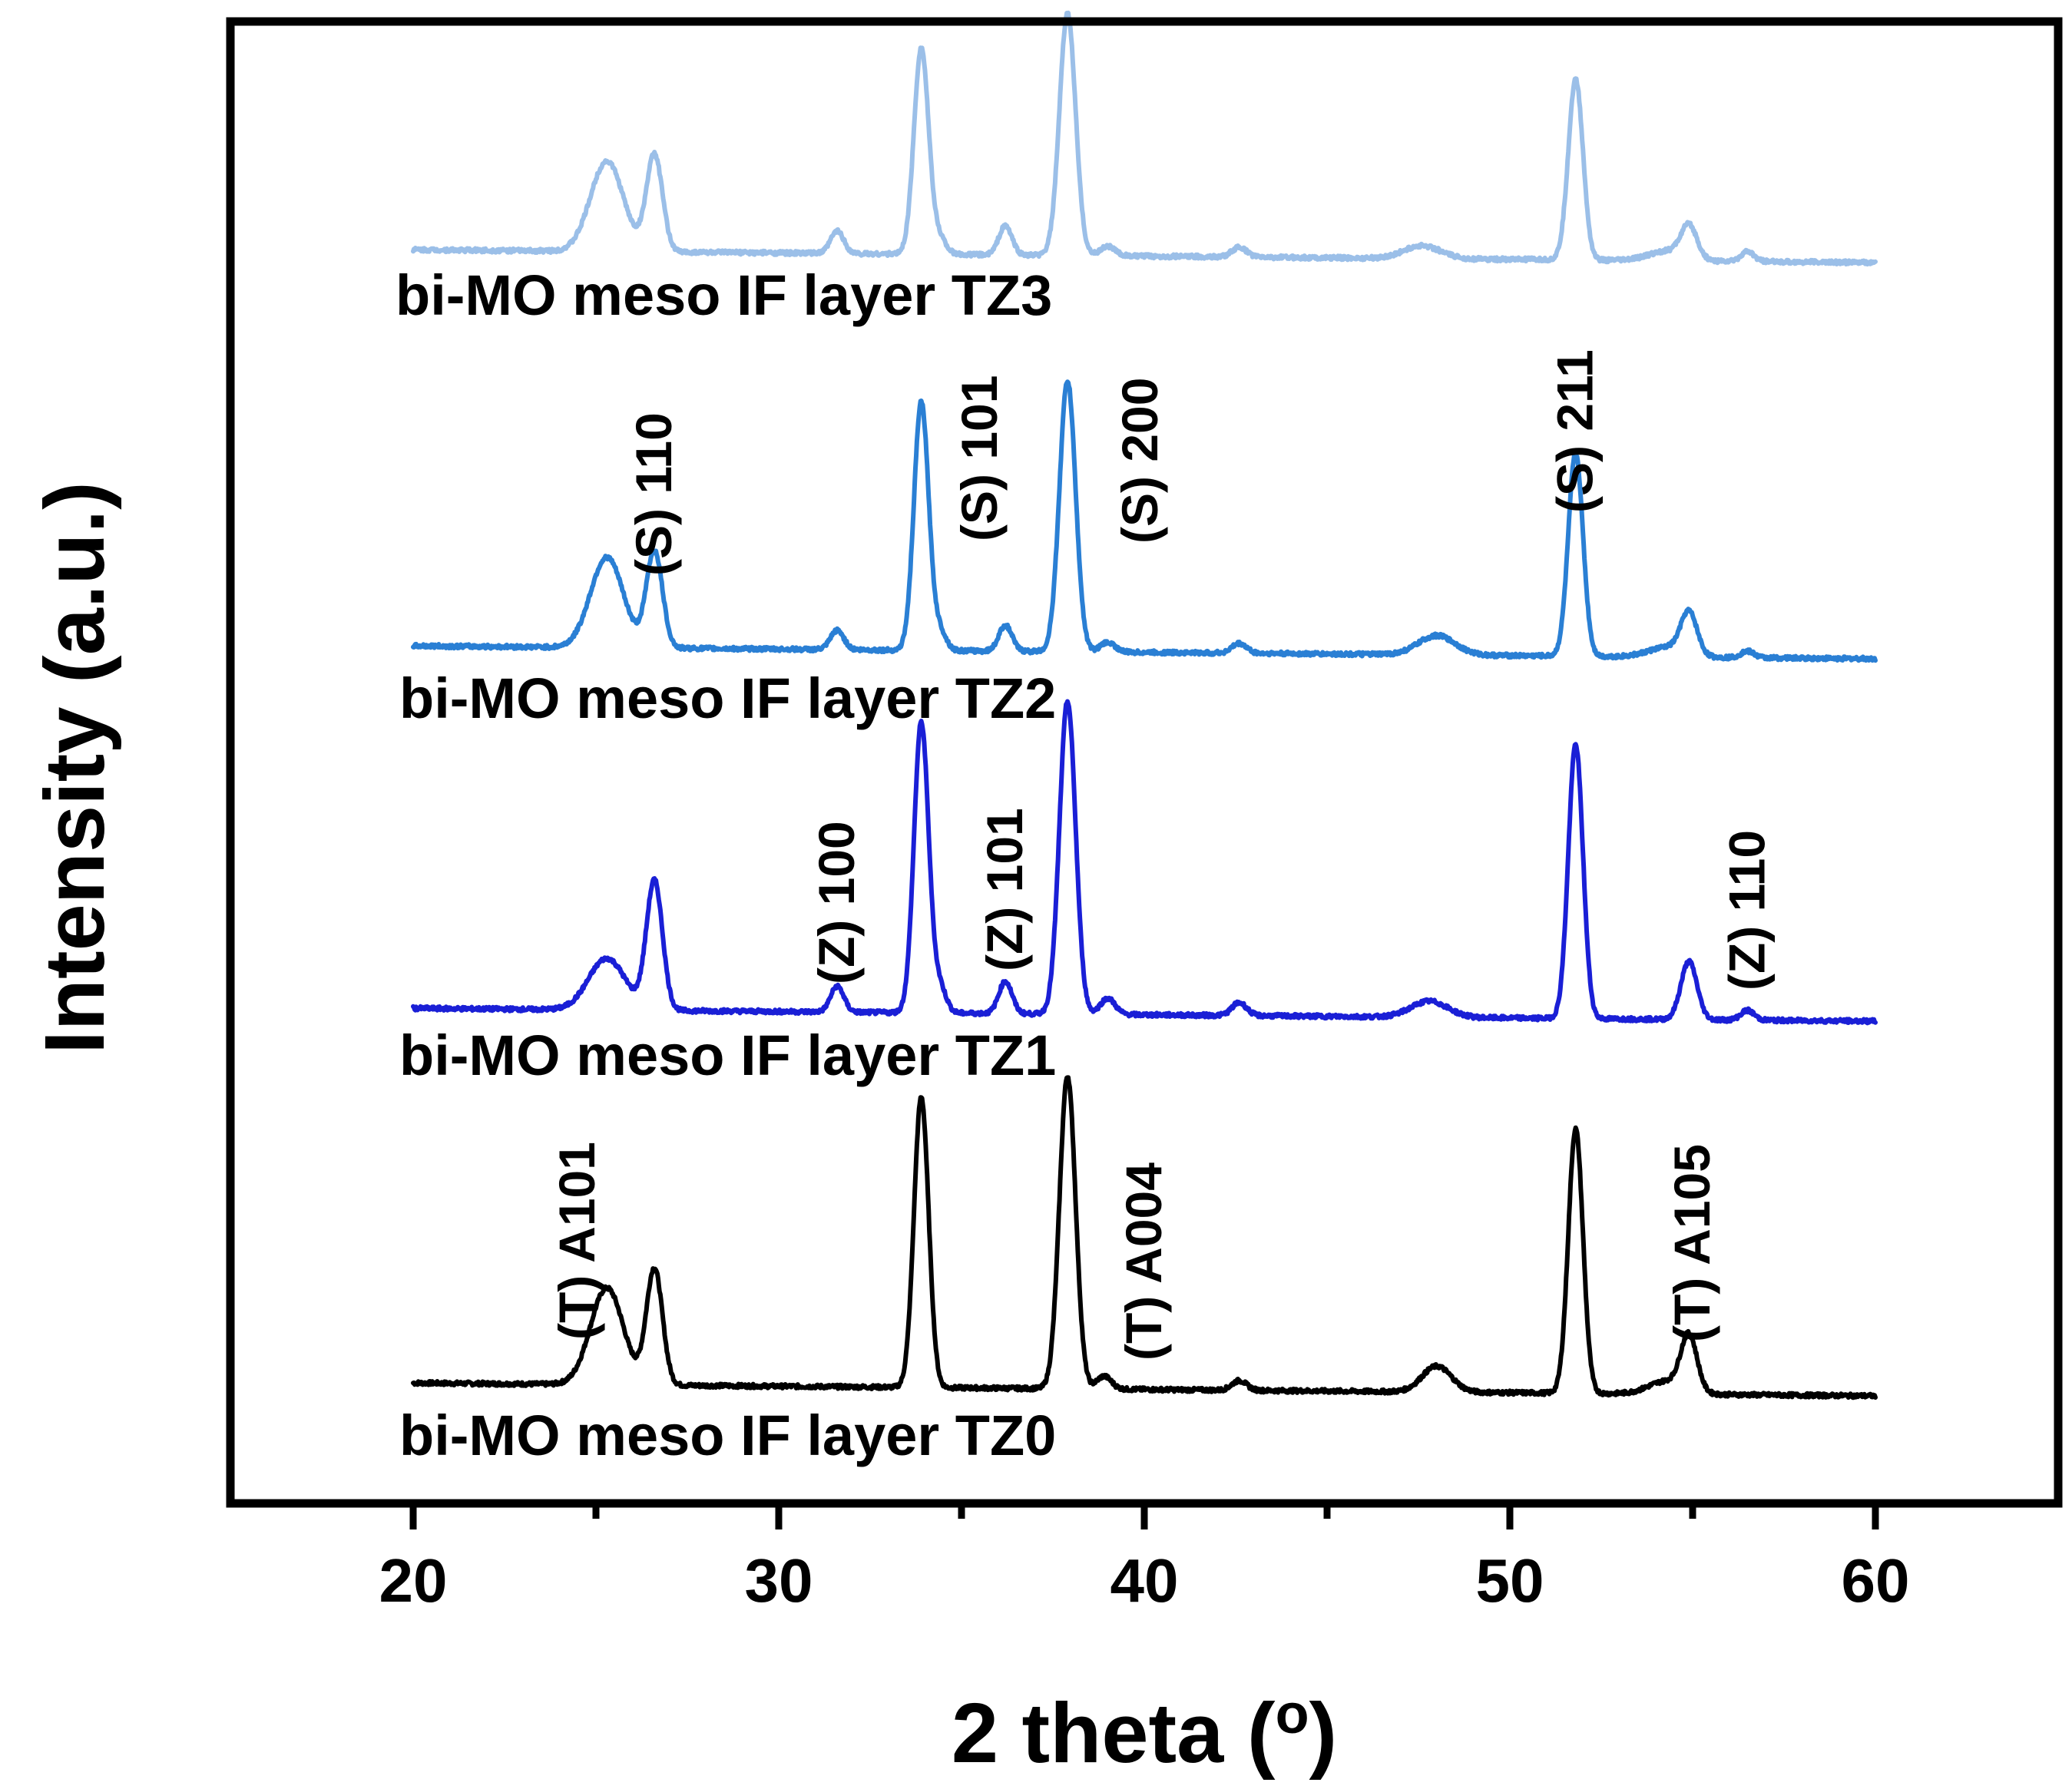 This screenshot has height=1789, width=2072. I want to click on x-tick-label: 40, so click(1144, 1580).